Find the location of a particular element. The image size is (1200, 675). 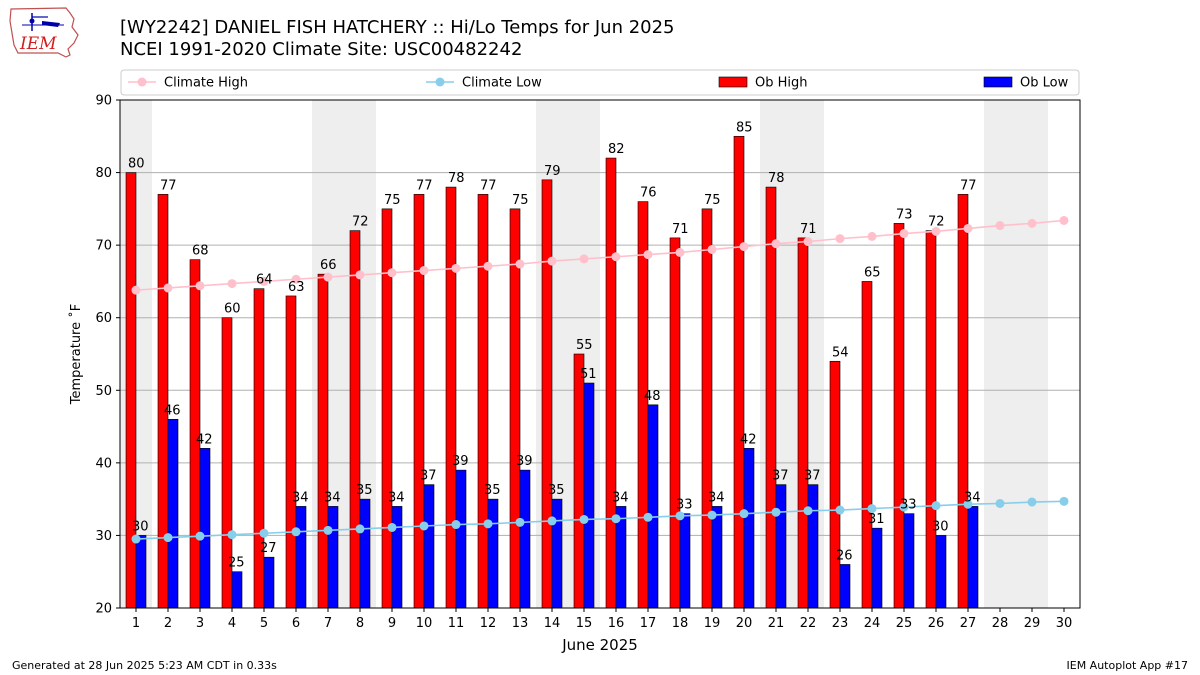

x-tick-label: 9 is located at coordinates (392, 623).